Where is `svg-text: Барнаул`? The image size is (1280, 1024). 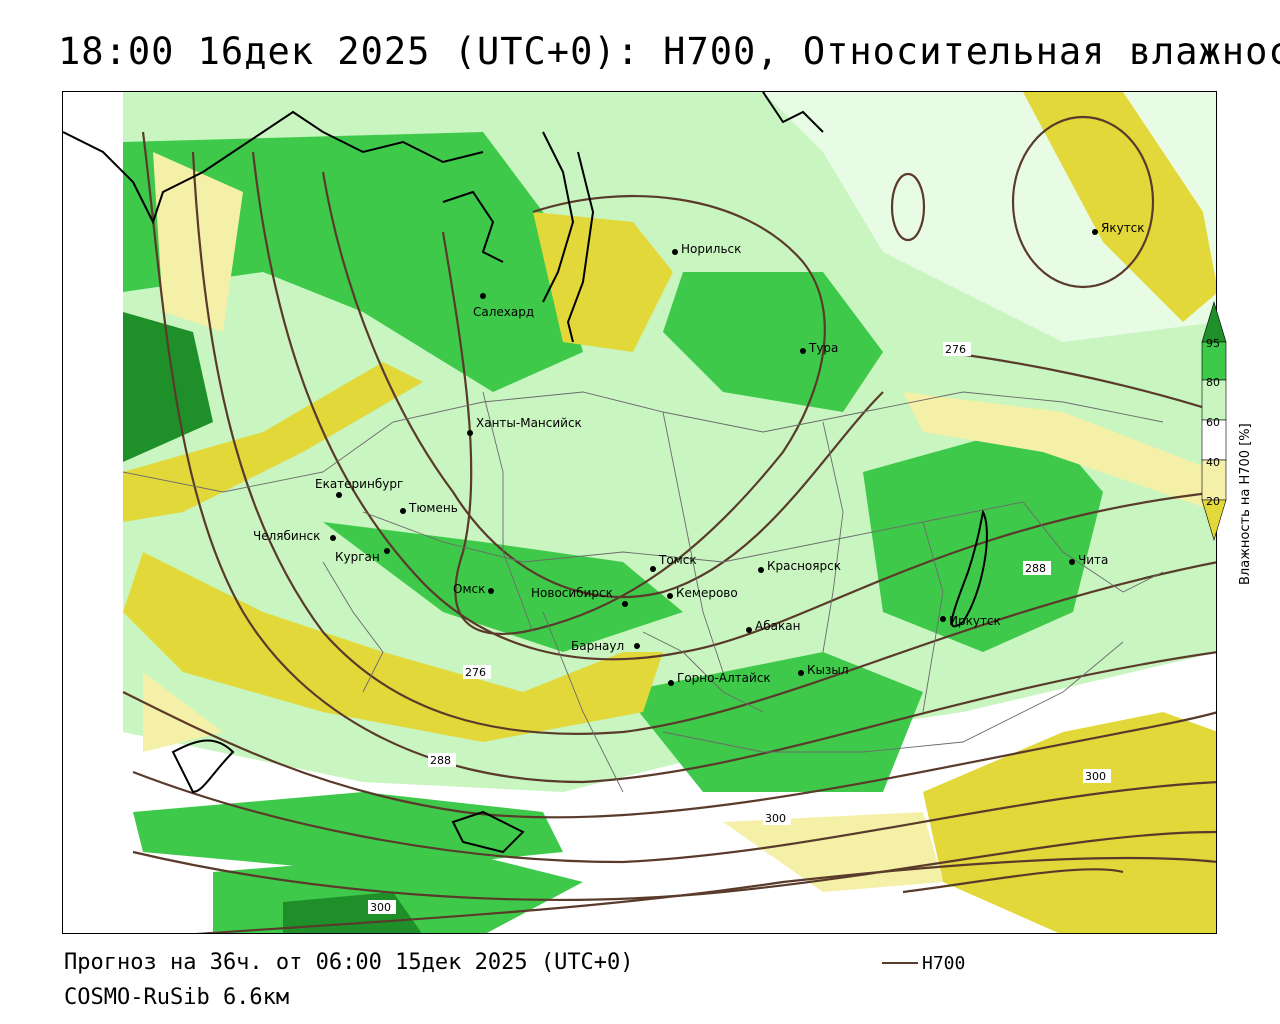 svg-text: Барнаул is located at coordinates (597, 646).